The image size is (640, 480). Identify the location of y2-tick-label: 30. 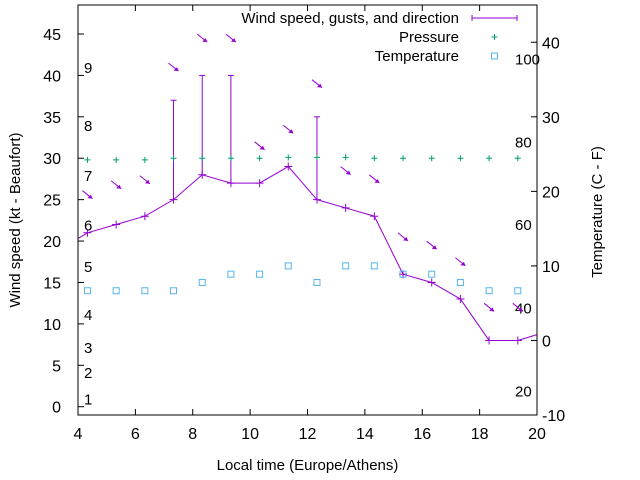
(551, 118).